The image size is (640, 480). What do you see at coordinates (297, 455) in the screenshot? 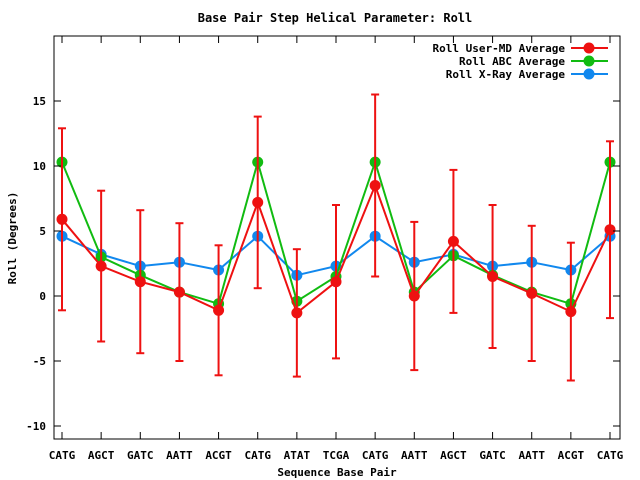
I see `x-tick-label: ATAT` at bounding box center [297, 455].